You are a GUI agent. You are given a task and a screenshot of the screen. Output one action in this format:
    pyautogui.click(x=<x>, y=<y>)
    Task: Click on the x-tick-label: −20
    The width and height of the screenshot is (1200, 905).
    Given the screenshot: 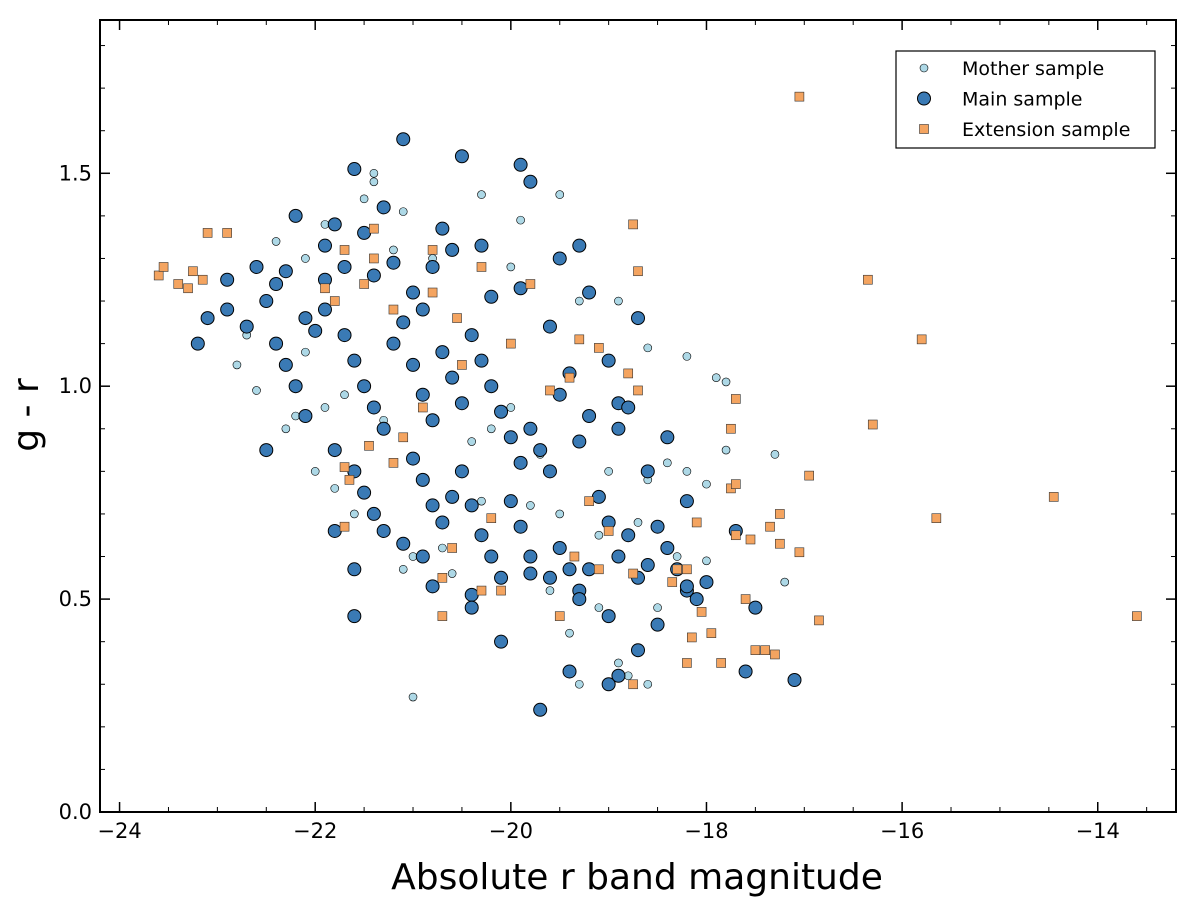 What is the action you would take?
    pyautogui.click(x=511, y=831)
    